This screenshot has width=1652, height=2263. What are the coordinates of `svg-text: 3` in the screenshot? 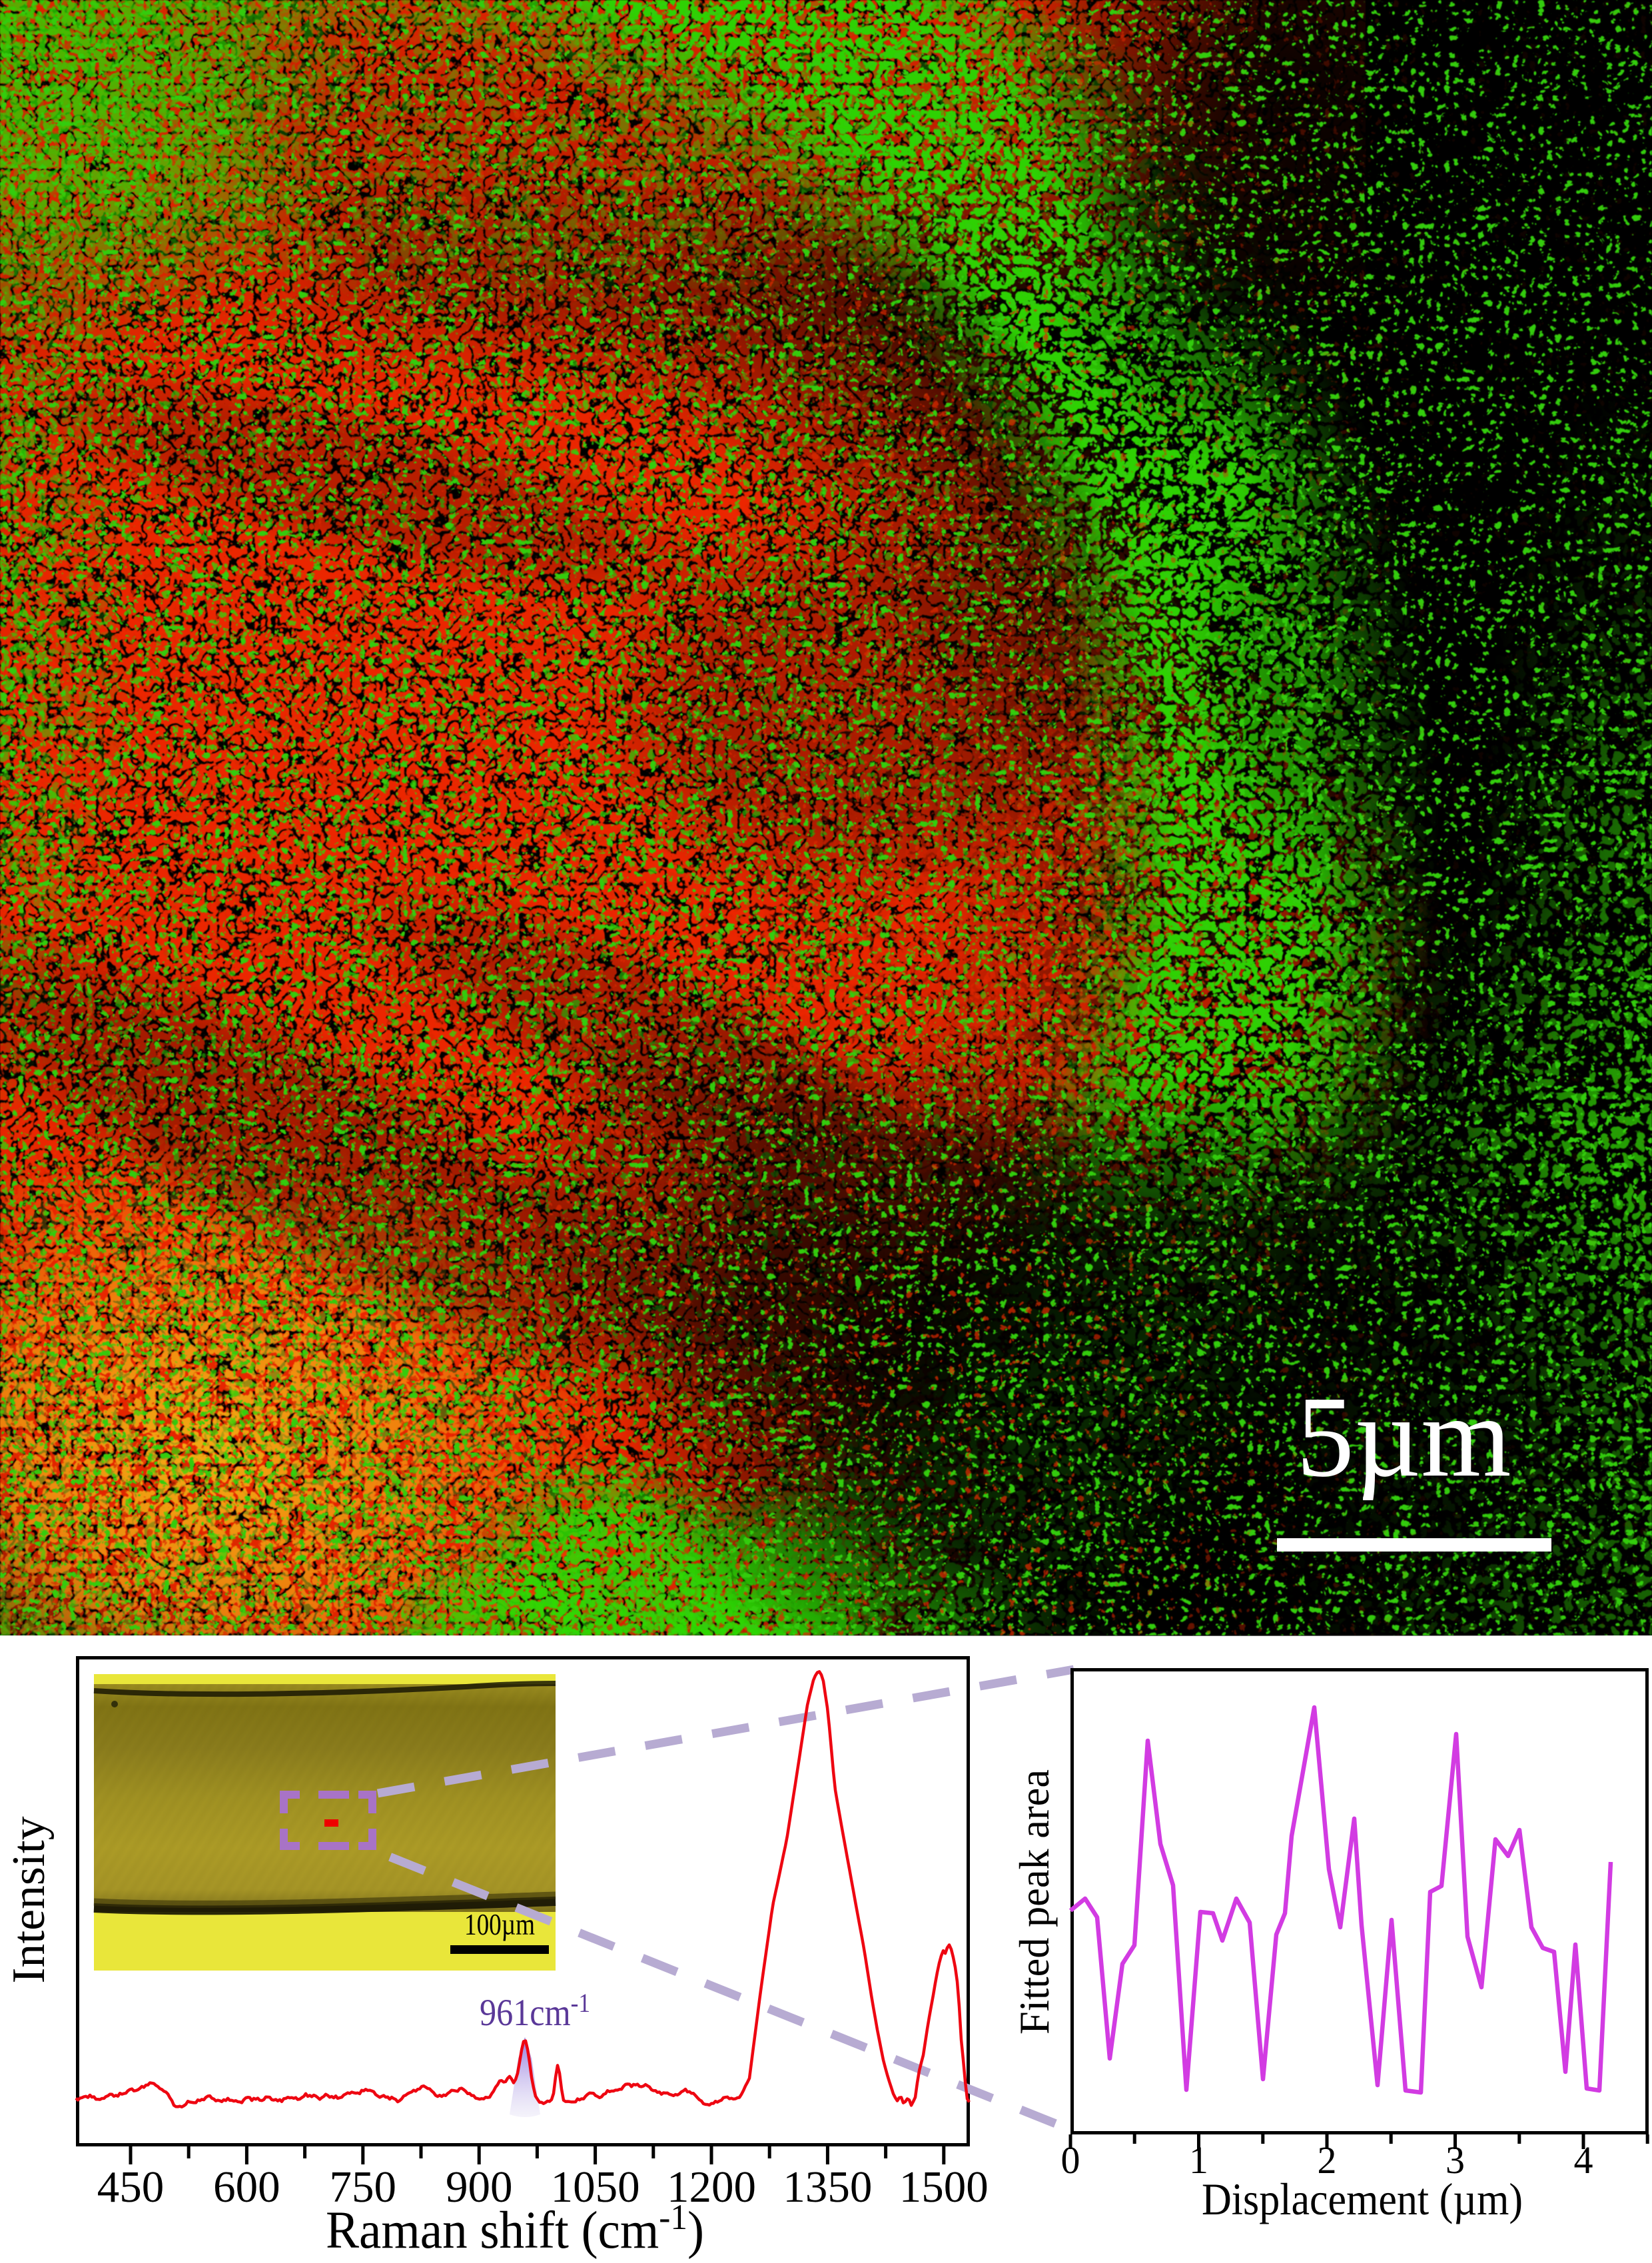 It's located at (1455, 2160).